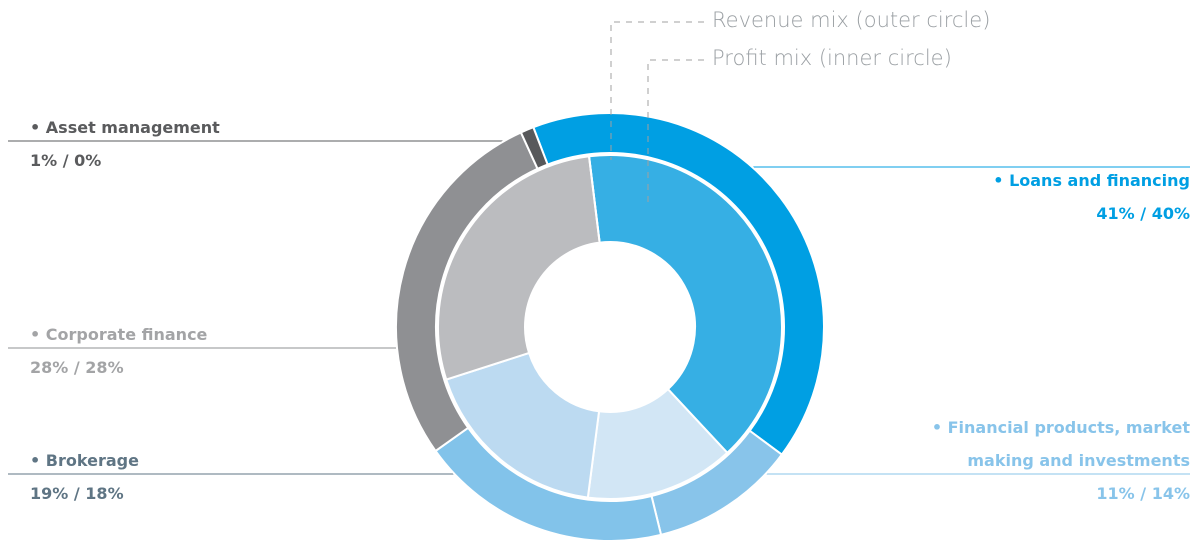 The height and width of the screenshot is (540, 1194). Describe the element at coordinates (230, 127) in the screenshot. I see `category-name: Asset management` at that location.